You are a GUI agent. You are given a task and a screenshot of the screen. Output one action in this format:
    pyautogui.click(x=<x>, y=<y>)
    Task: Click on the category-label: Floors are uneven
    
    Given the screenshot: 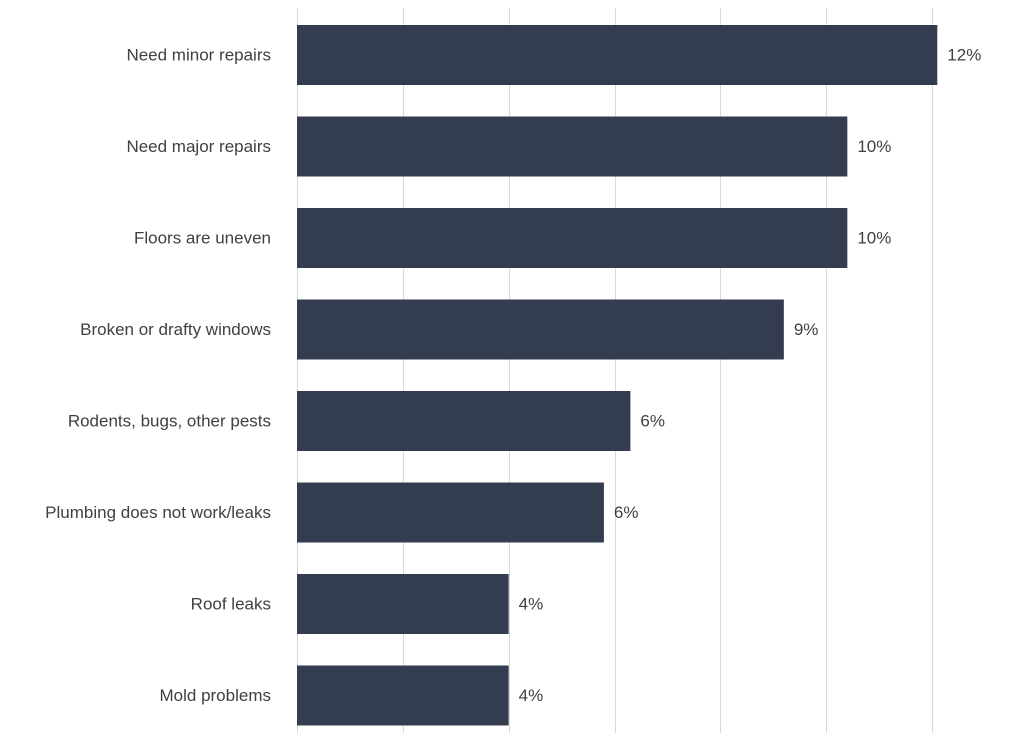 What is the action you would take?
    pyautogui.click(x=202, y=238)
    